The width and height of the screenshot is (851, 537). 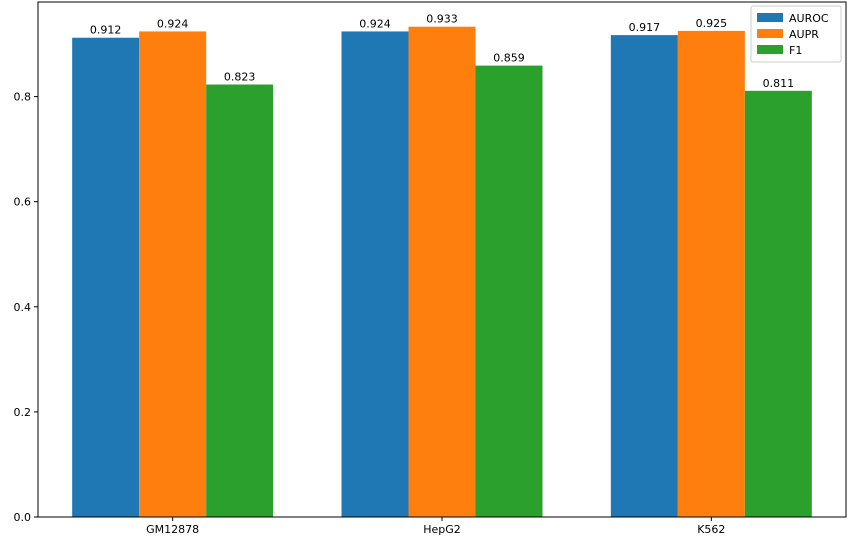 What do you see at coordinates (804, 34) in the screenshot?
I see `legend-label-aupr: AUPR` at bounding box center [804, 34].